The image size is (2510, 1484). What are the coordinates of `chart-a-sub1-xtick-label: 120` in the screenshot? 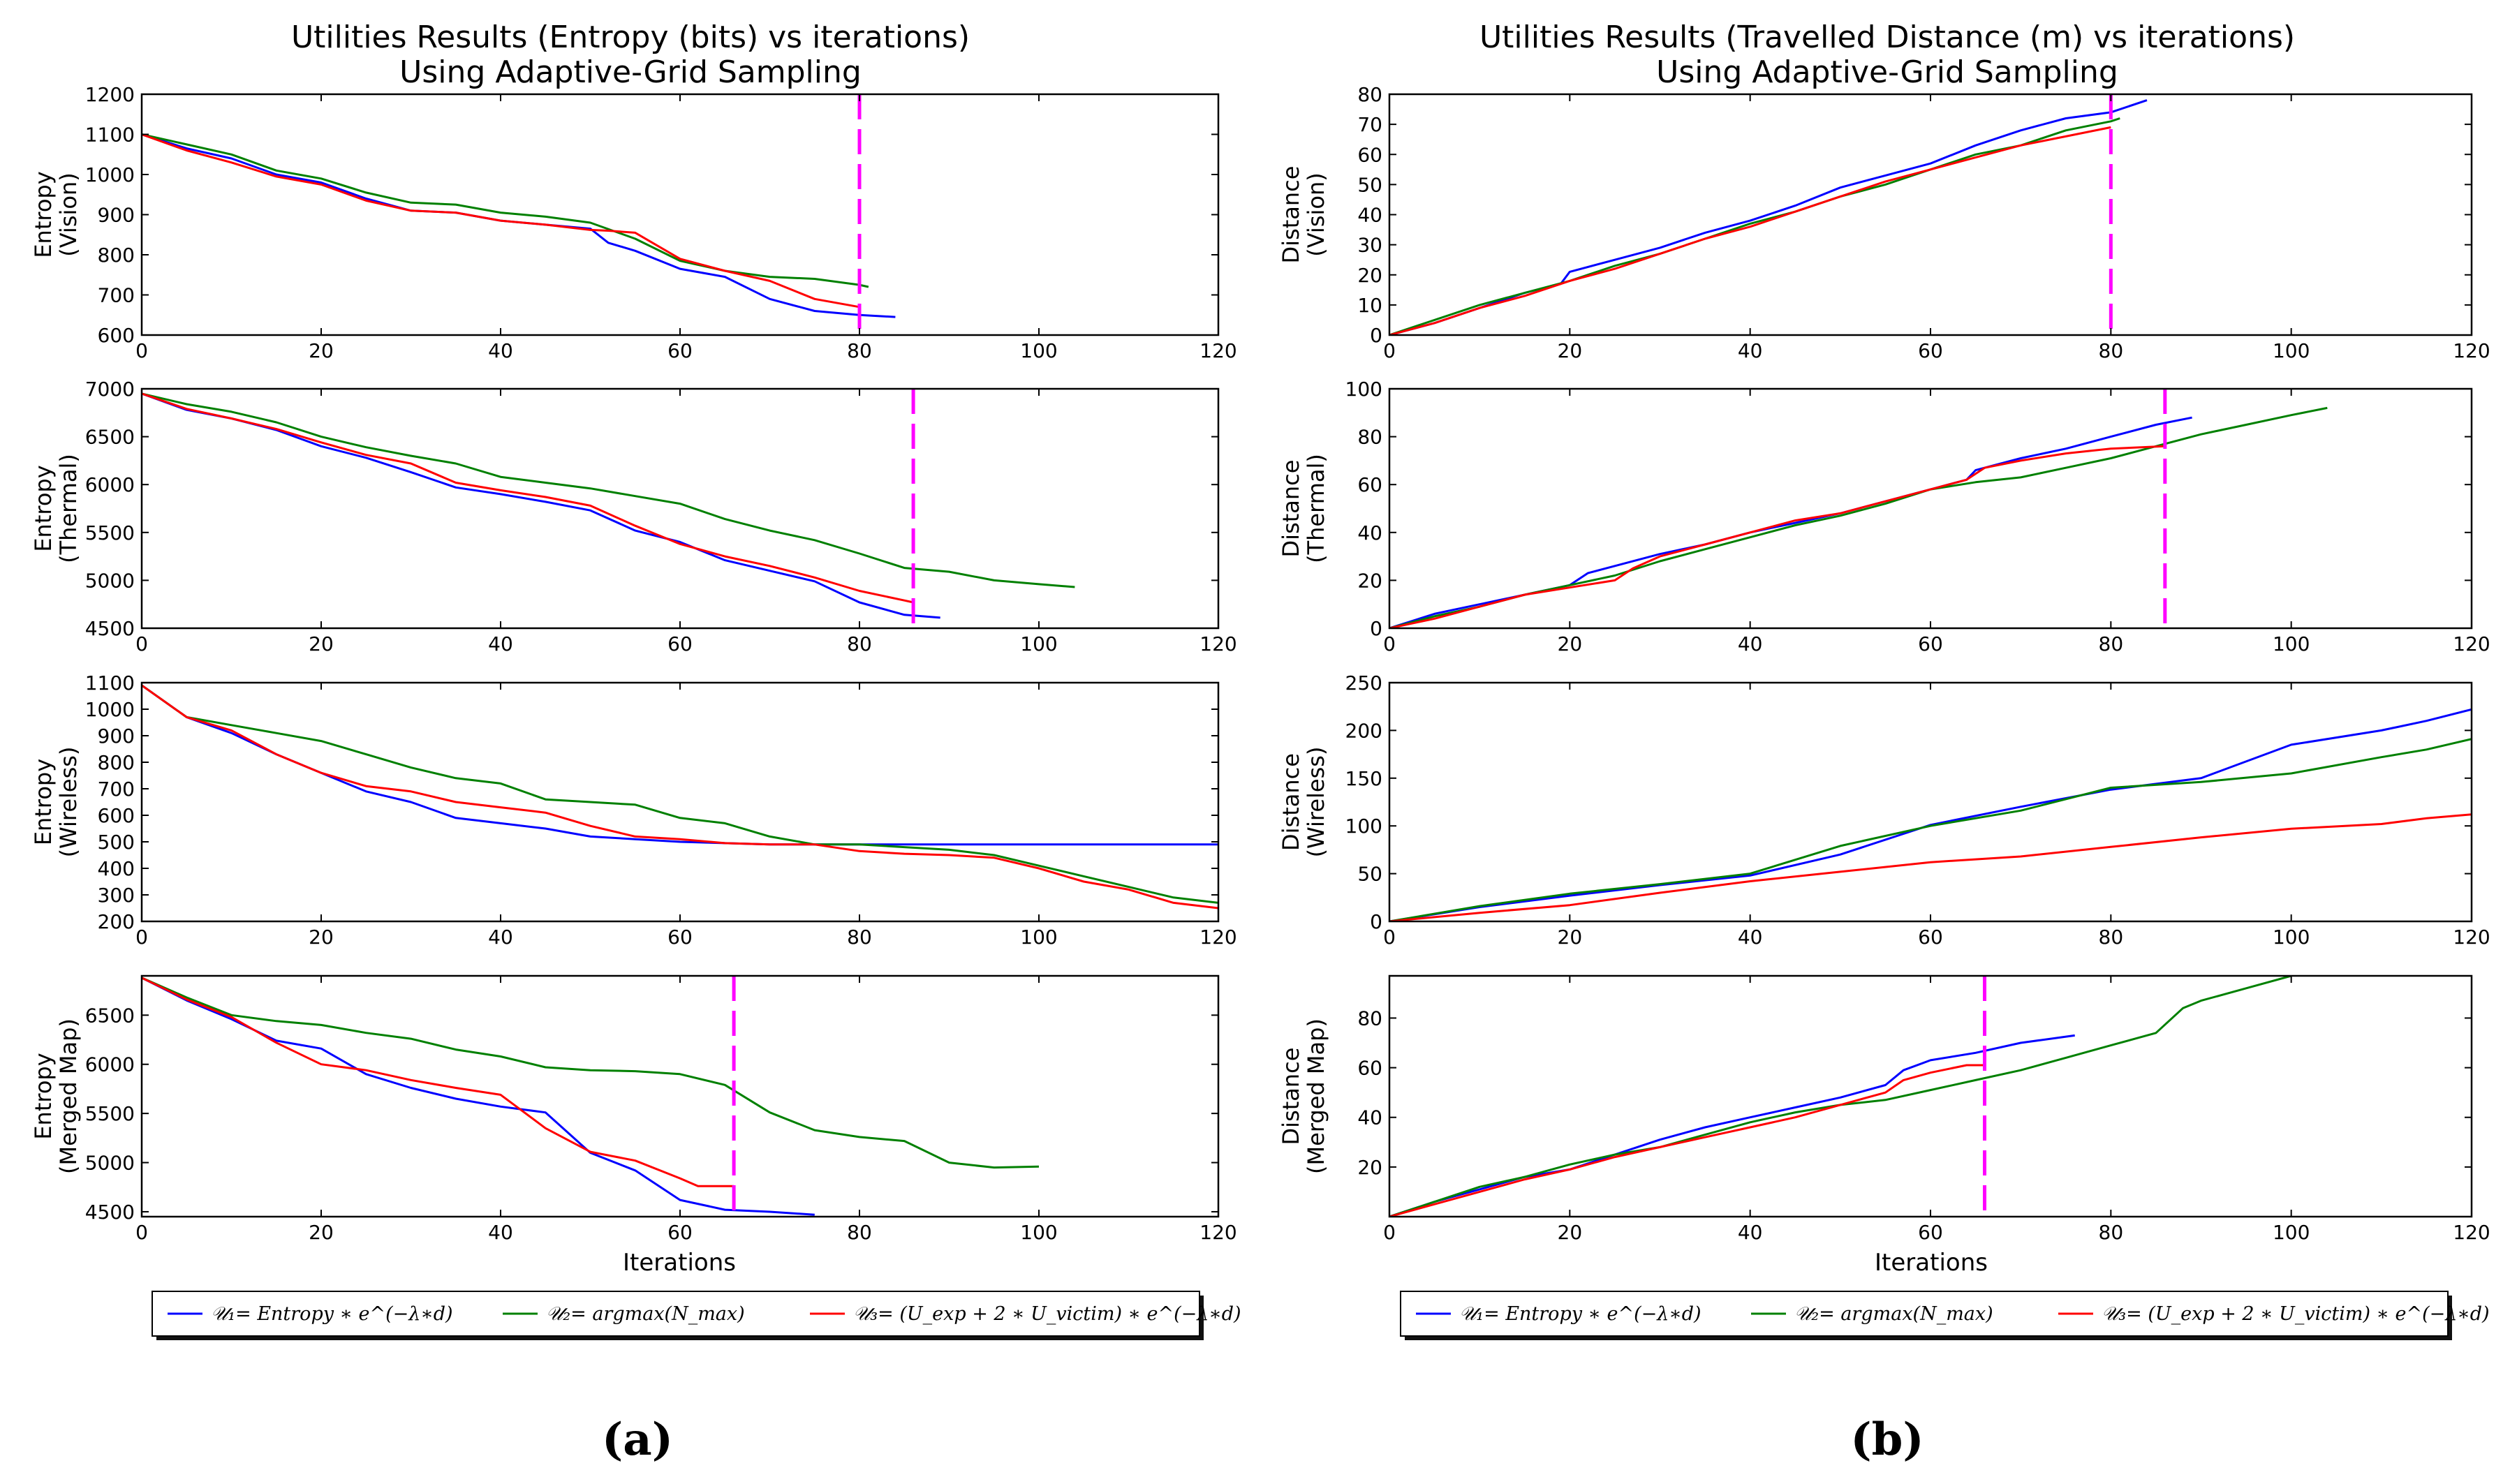 It's located at (1217, 350).